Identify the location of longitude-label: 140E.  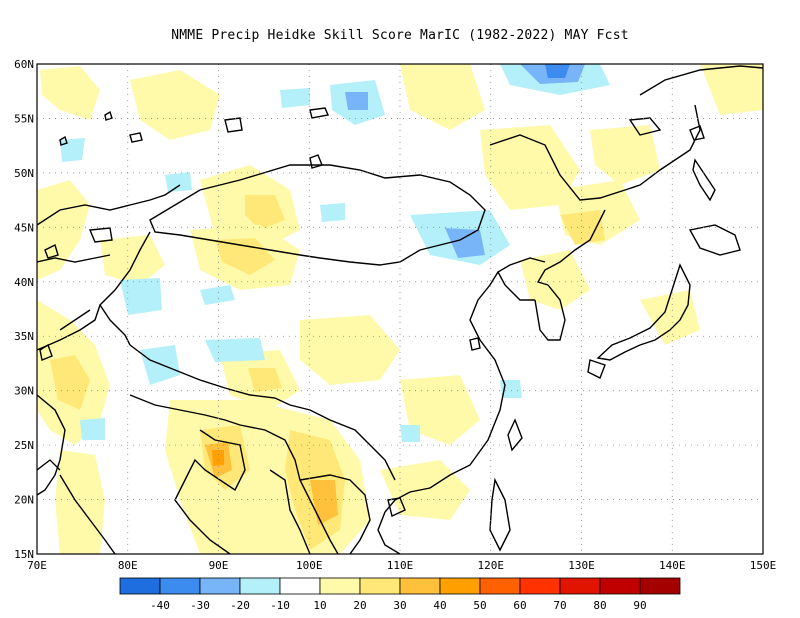
(672, 565).